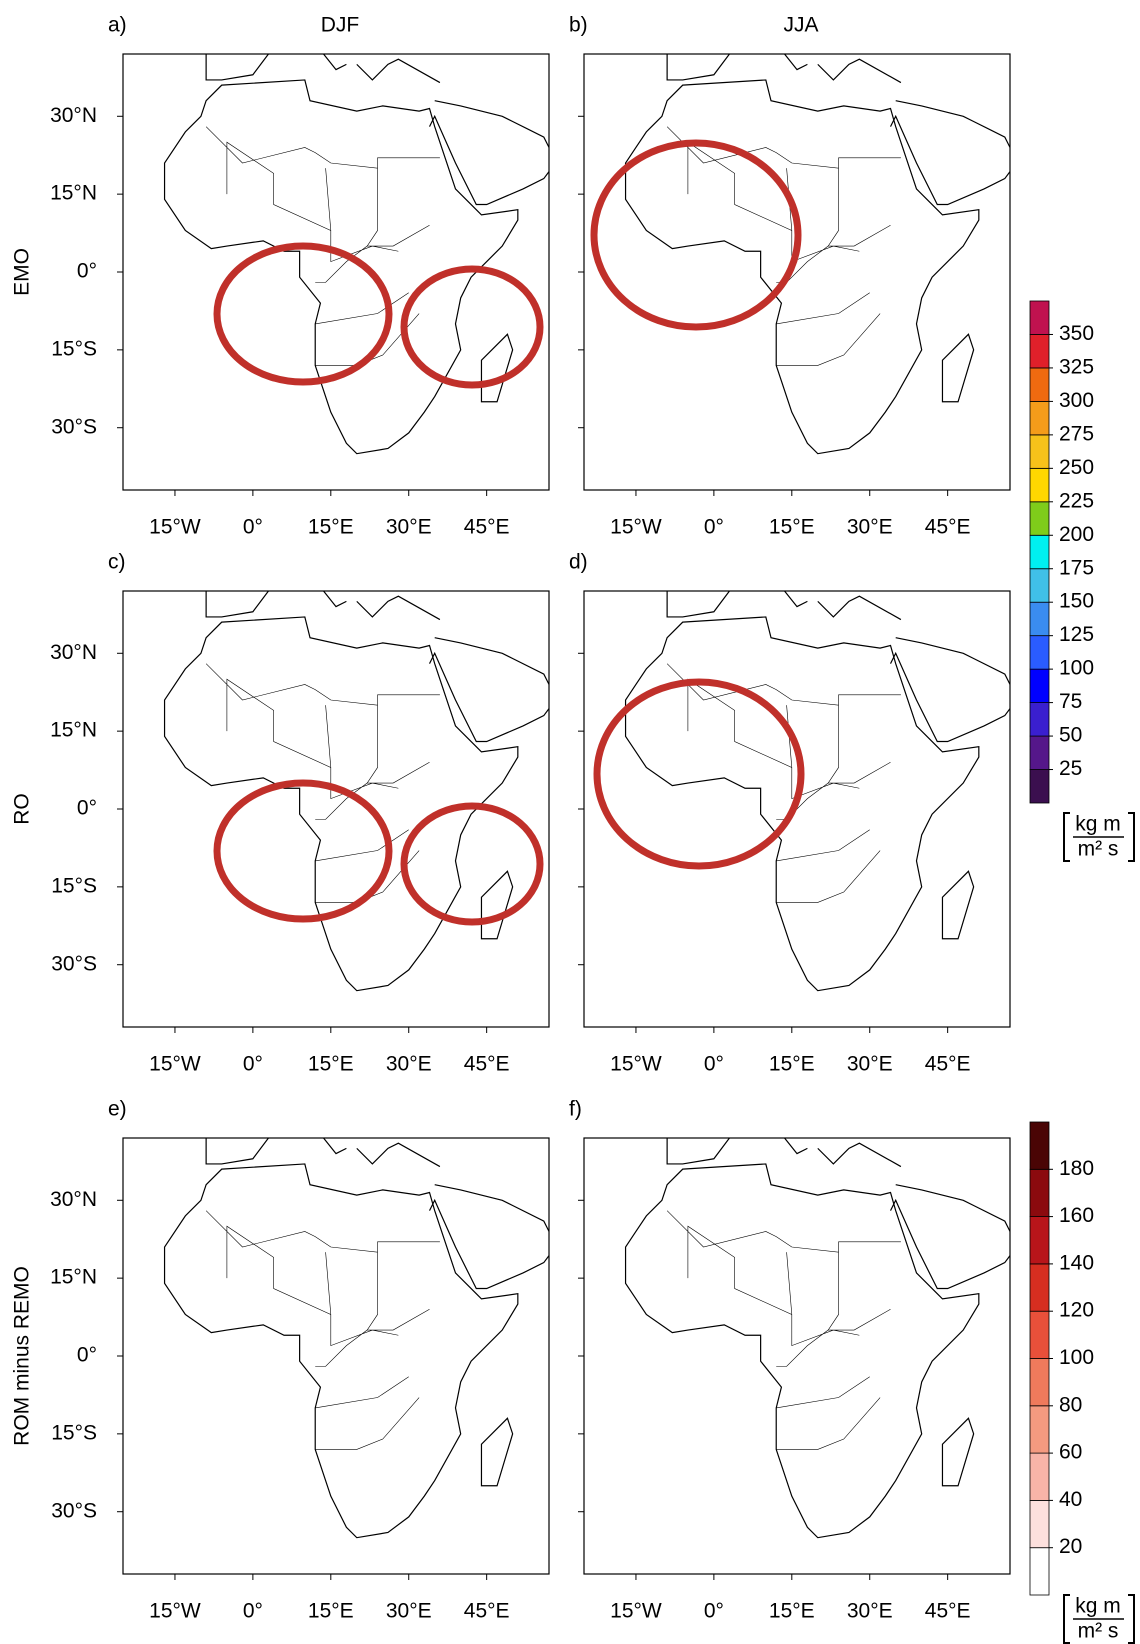  Describe the element at coordinates (1076, 534) in the screenshot. I see `colorbar-tick-label: 200` at that location.